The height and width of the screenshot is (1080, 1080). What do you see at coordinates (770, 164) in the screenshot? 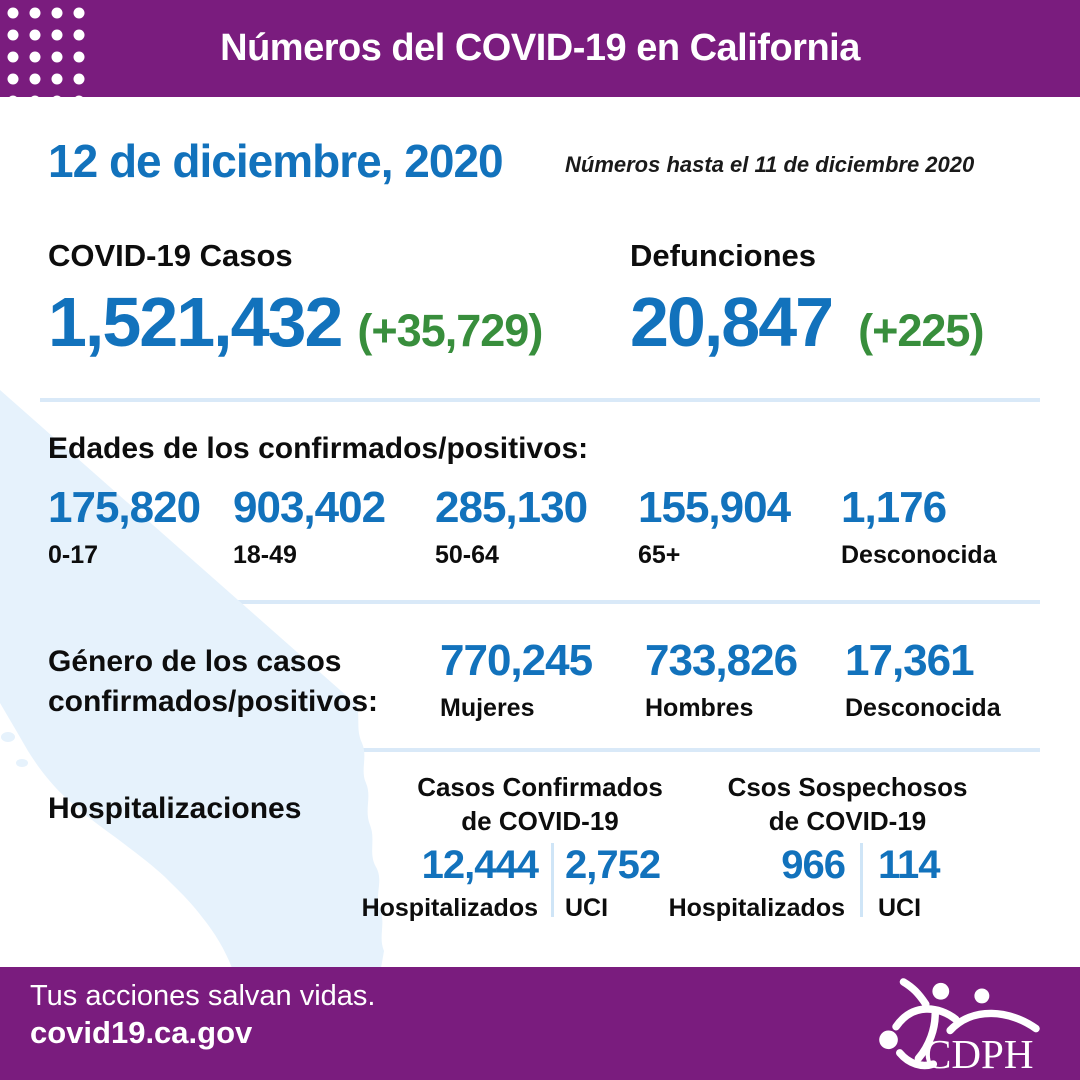
I see `data-as-of-note: Números hasta el 11 de diciembre 2020` at bounding box center [770, 164].